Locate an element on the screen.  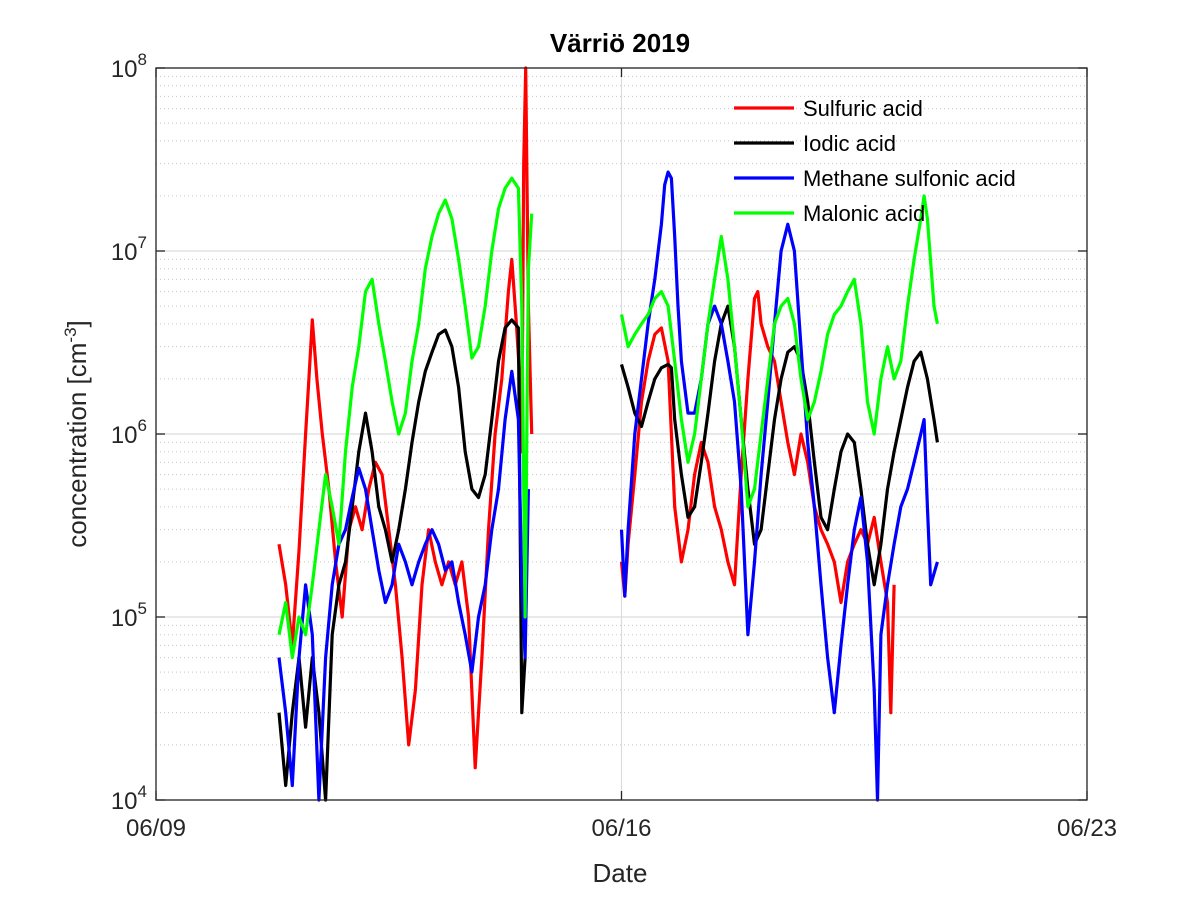
y-tick-label-exponent: 5 is located at coordinates (142, 608).